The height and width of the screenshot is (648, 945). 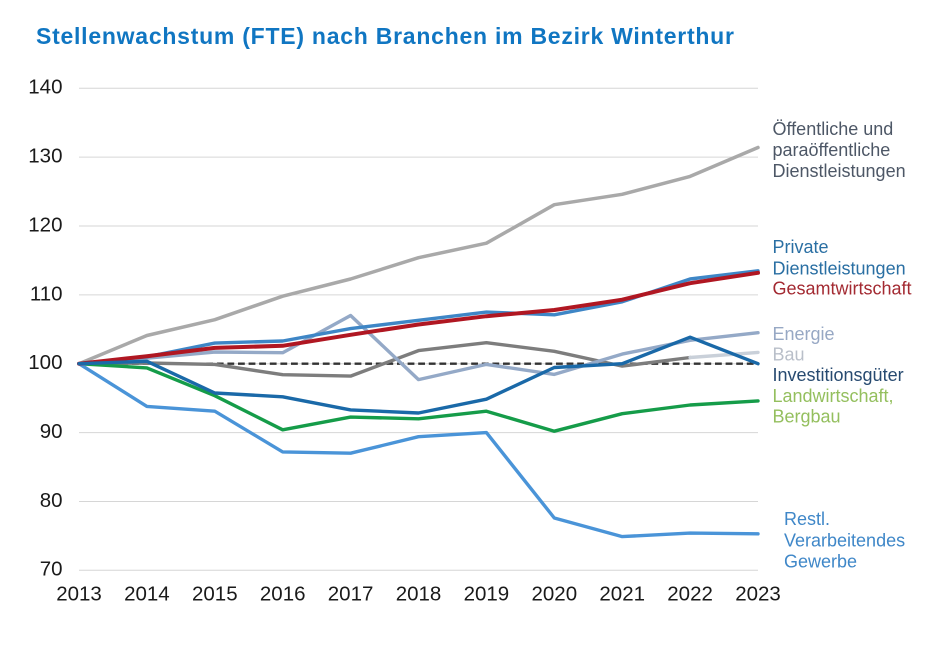 What do you see at coordinates (147, 594) in the screenshot?
I see `svg-text: 2014` at bounding box center [147, 594].